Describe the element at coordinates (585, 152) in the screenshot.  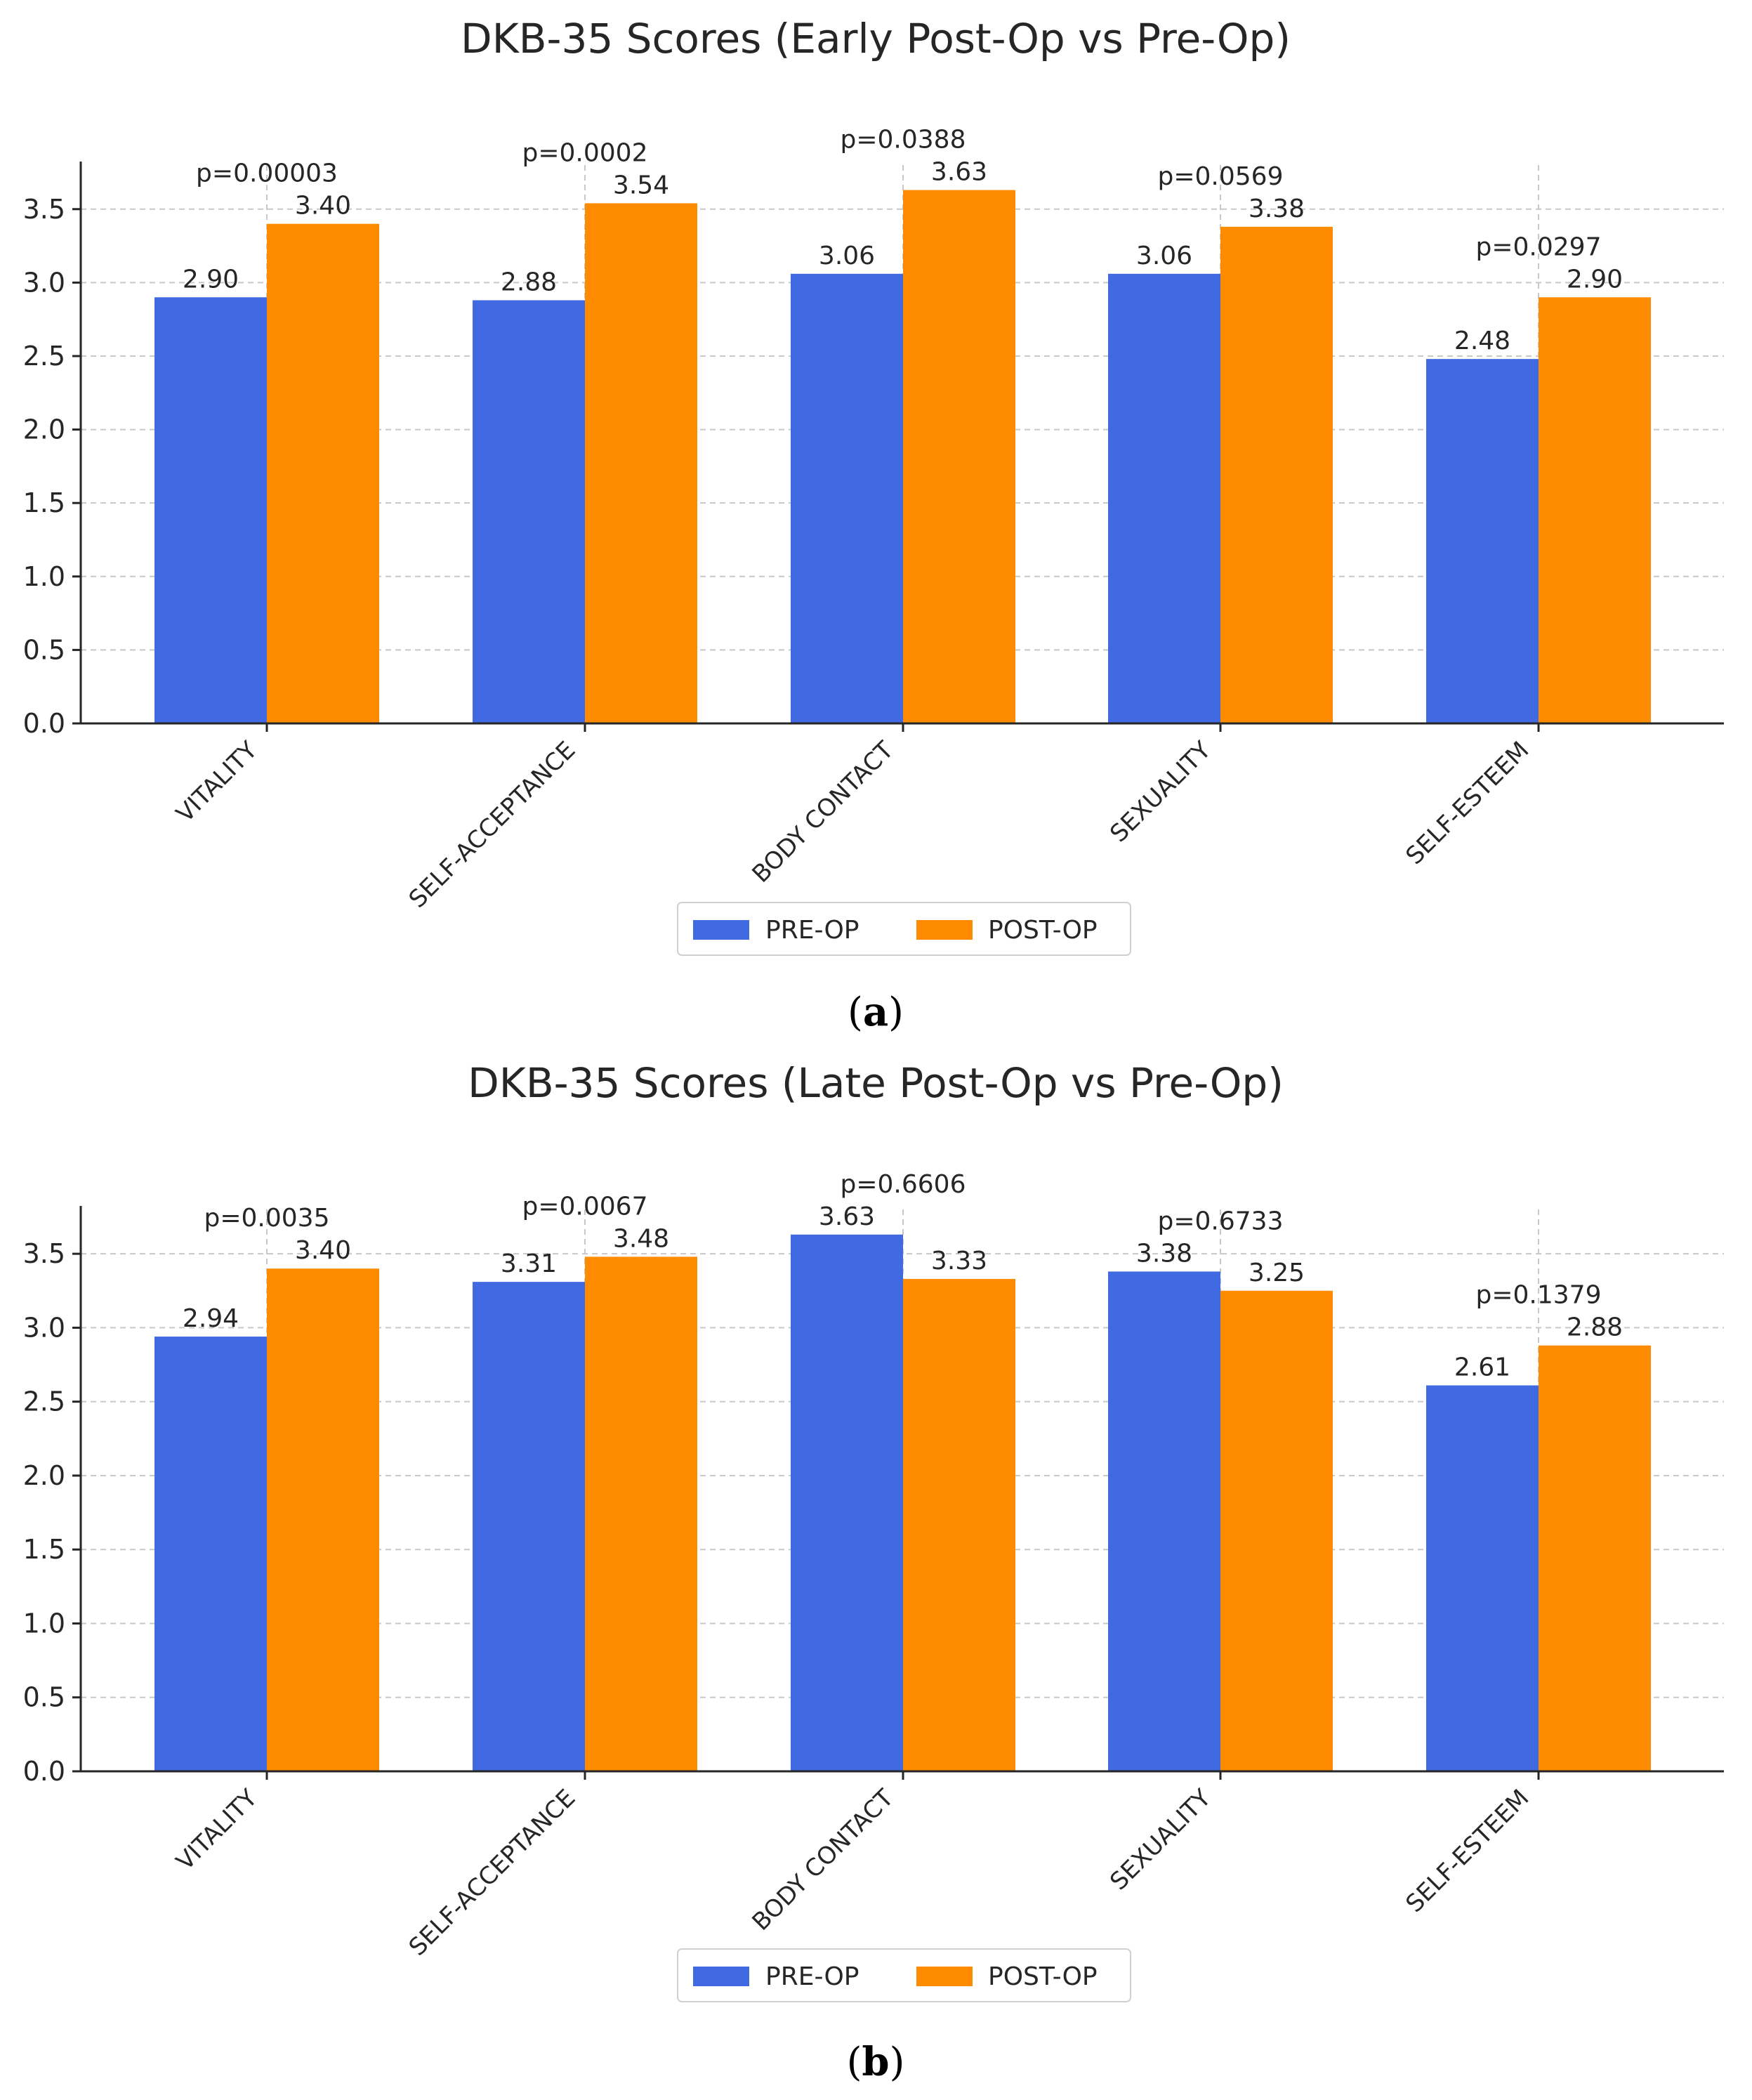
I see `p-value-label: p=0.0002` at that location.